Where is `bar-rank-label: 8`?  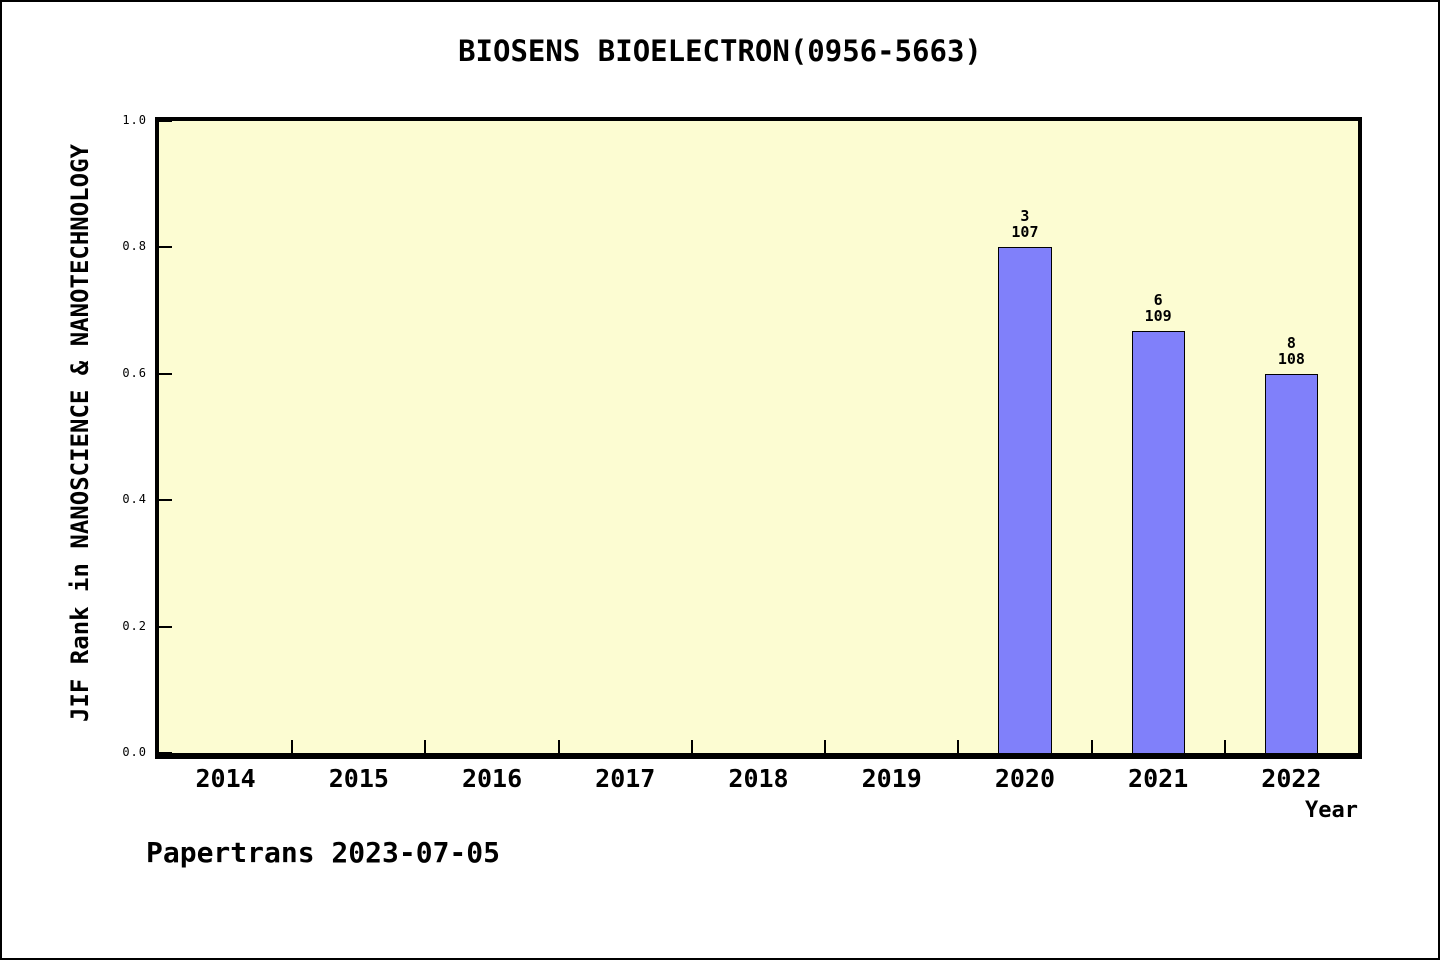
bar-rank-label: 8 is located at coordinates (1291, 342).